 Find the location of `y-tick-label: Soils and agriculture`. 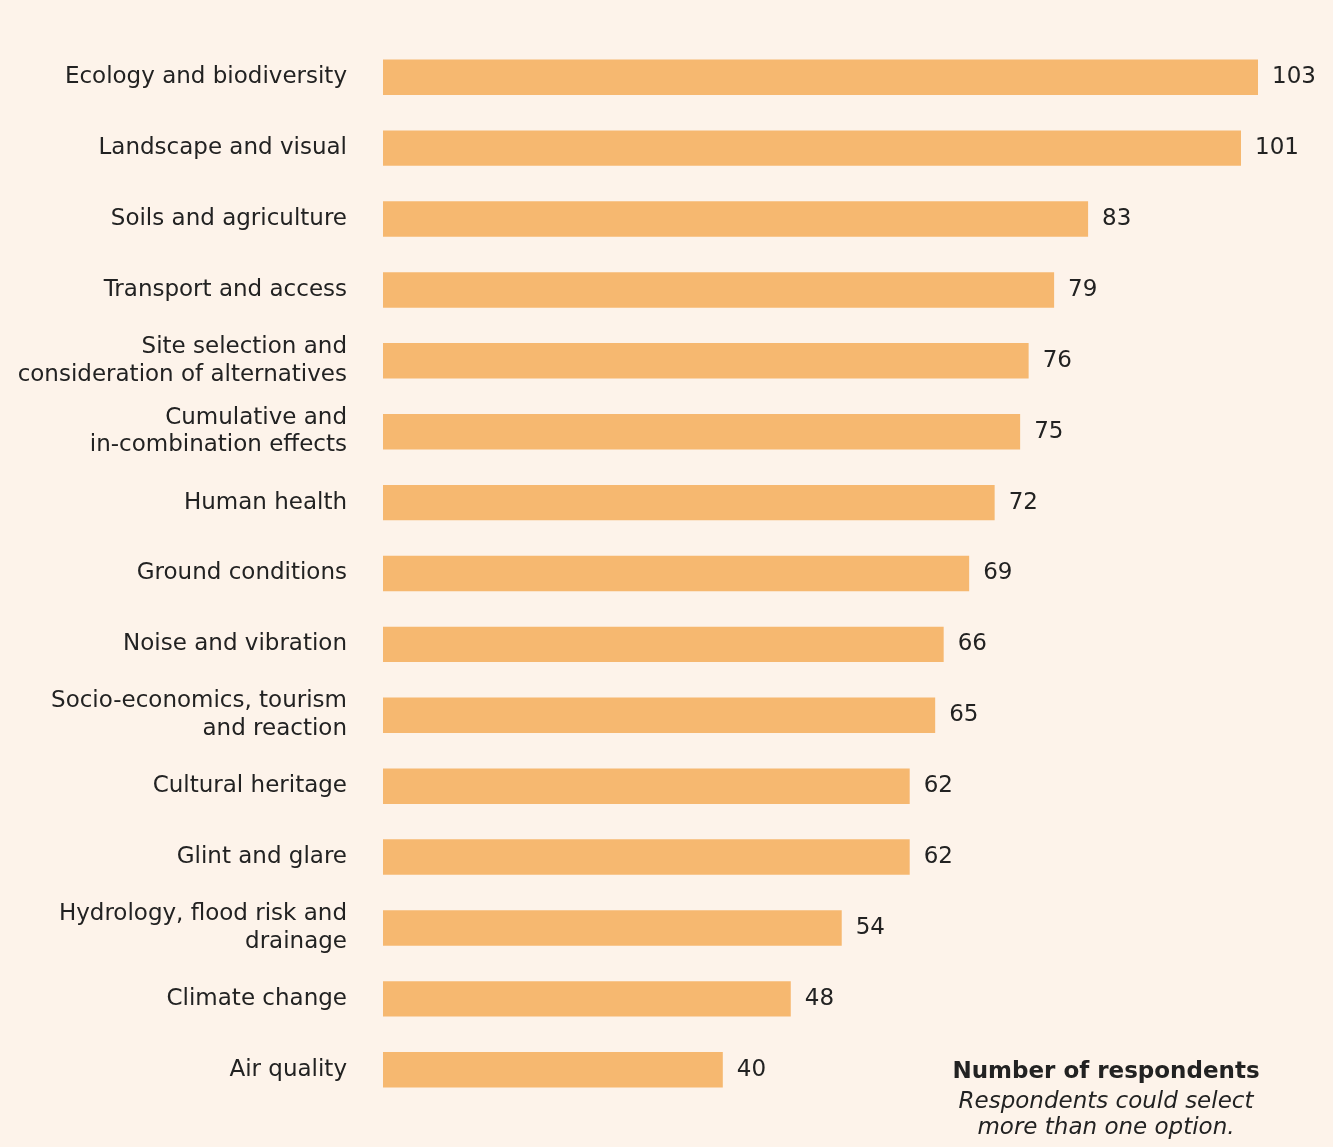

y-tick-label: Soils and agriculture is located at coordinates (228, 217).